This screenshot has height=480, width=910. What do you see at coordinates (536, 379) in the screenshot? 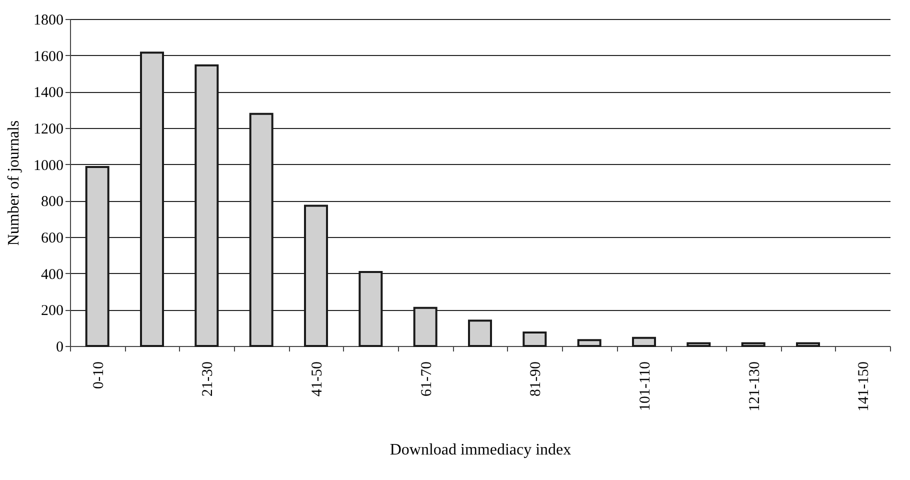
I see `x-tick-label: 81-90` at bounding box center [536, 379].